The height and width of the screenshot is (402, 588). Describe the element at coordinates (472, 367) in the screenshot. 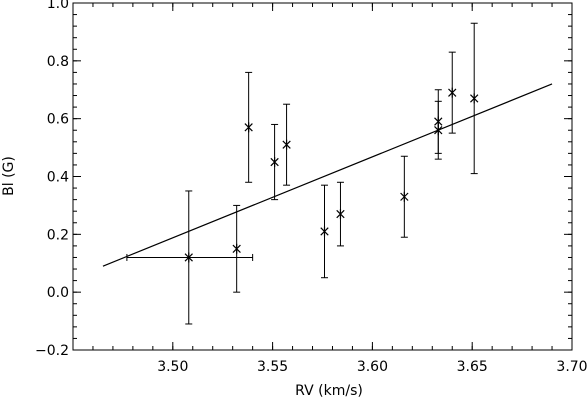

I see `x-tick-label: 3.65` at that location.